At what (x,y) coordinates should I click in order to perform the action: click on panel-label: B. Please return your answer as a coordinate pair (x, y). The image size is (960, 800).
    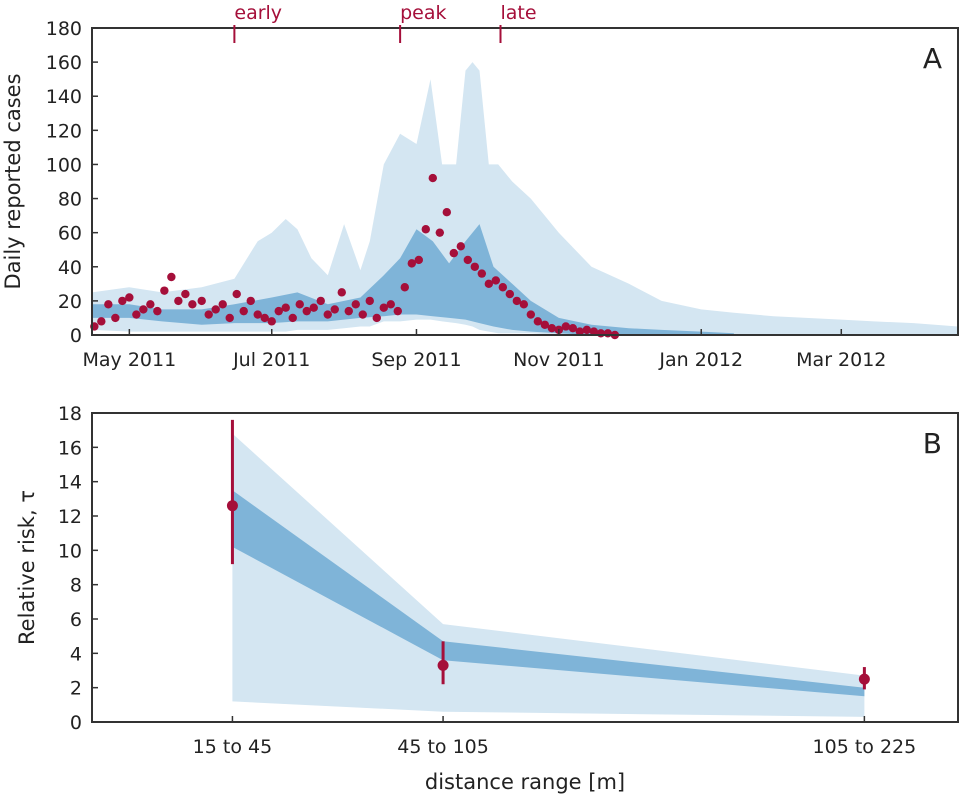
    Looking at the image, I should click on (932, 443).